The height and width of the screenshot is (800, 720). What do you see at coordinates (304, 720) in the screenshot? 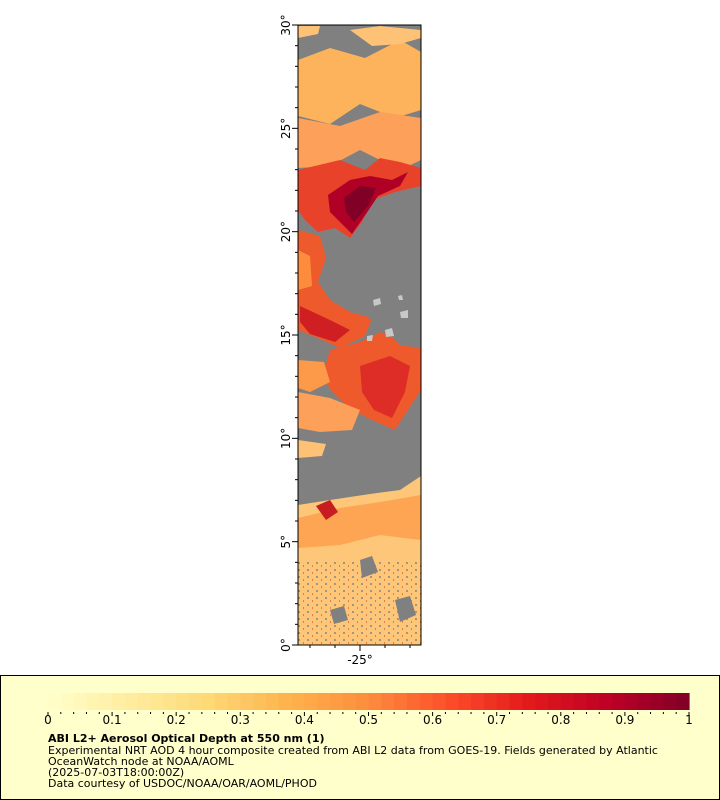
I see `colorbar-tick-label: 0.4` at bounding box center [304, 720].